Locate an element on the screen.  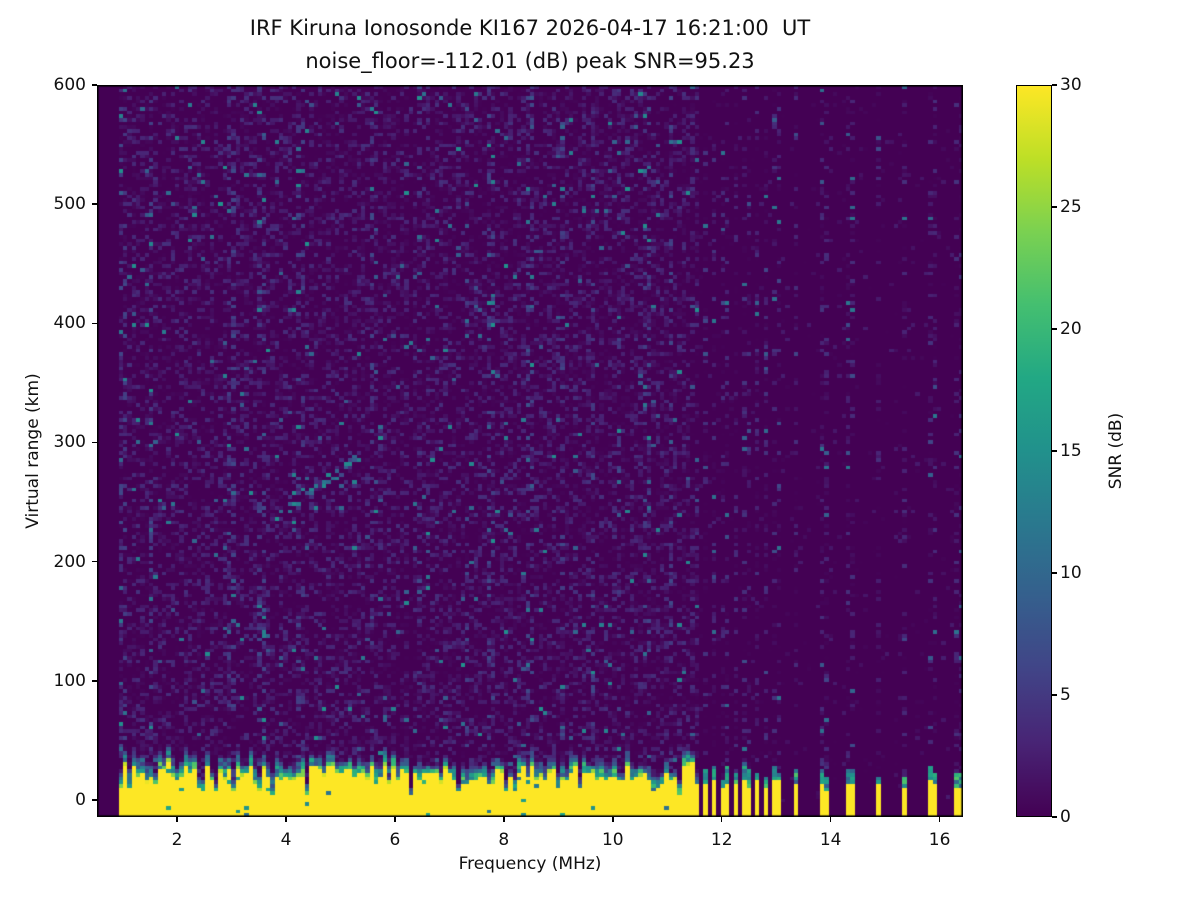
x-axis-tick-label: 10 is located at coordinates (612, 840).